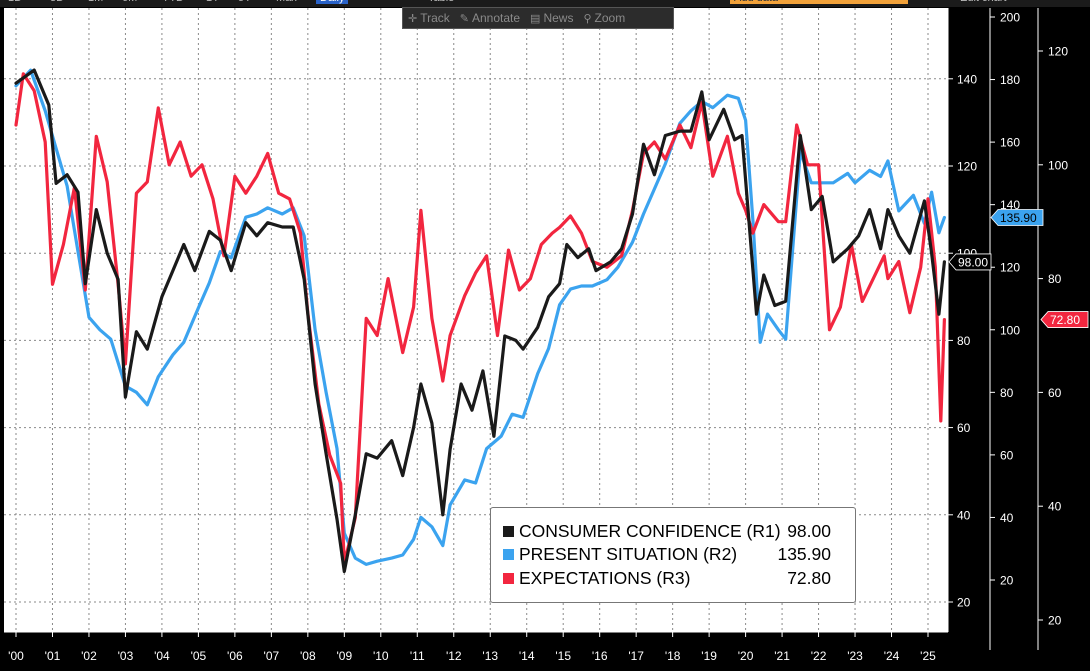 This screenshot has height=671, width=1090. I want to click on top-item-daily: Daily, so click(332, 2).